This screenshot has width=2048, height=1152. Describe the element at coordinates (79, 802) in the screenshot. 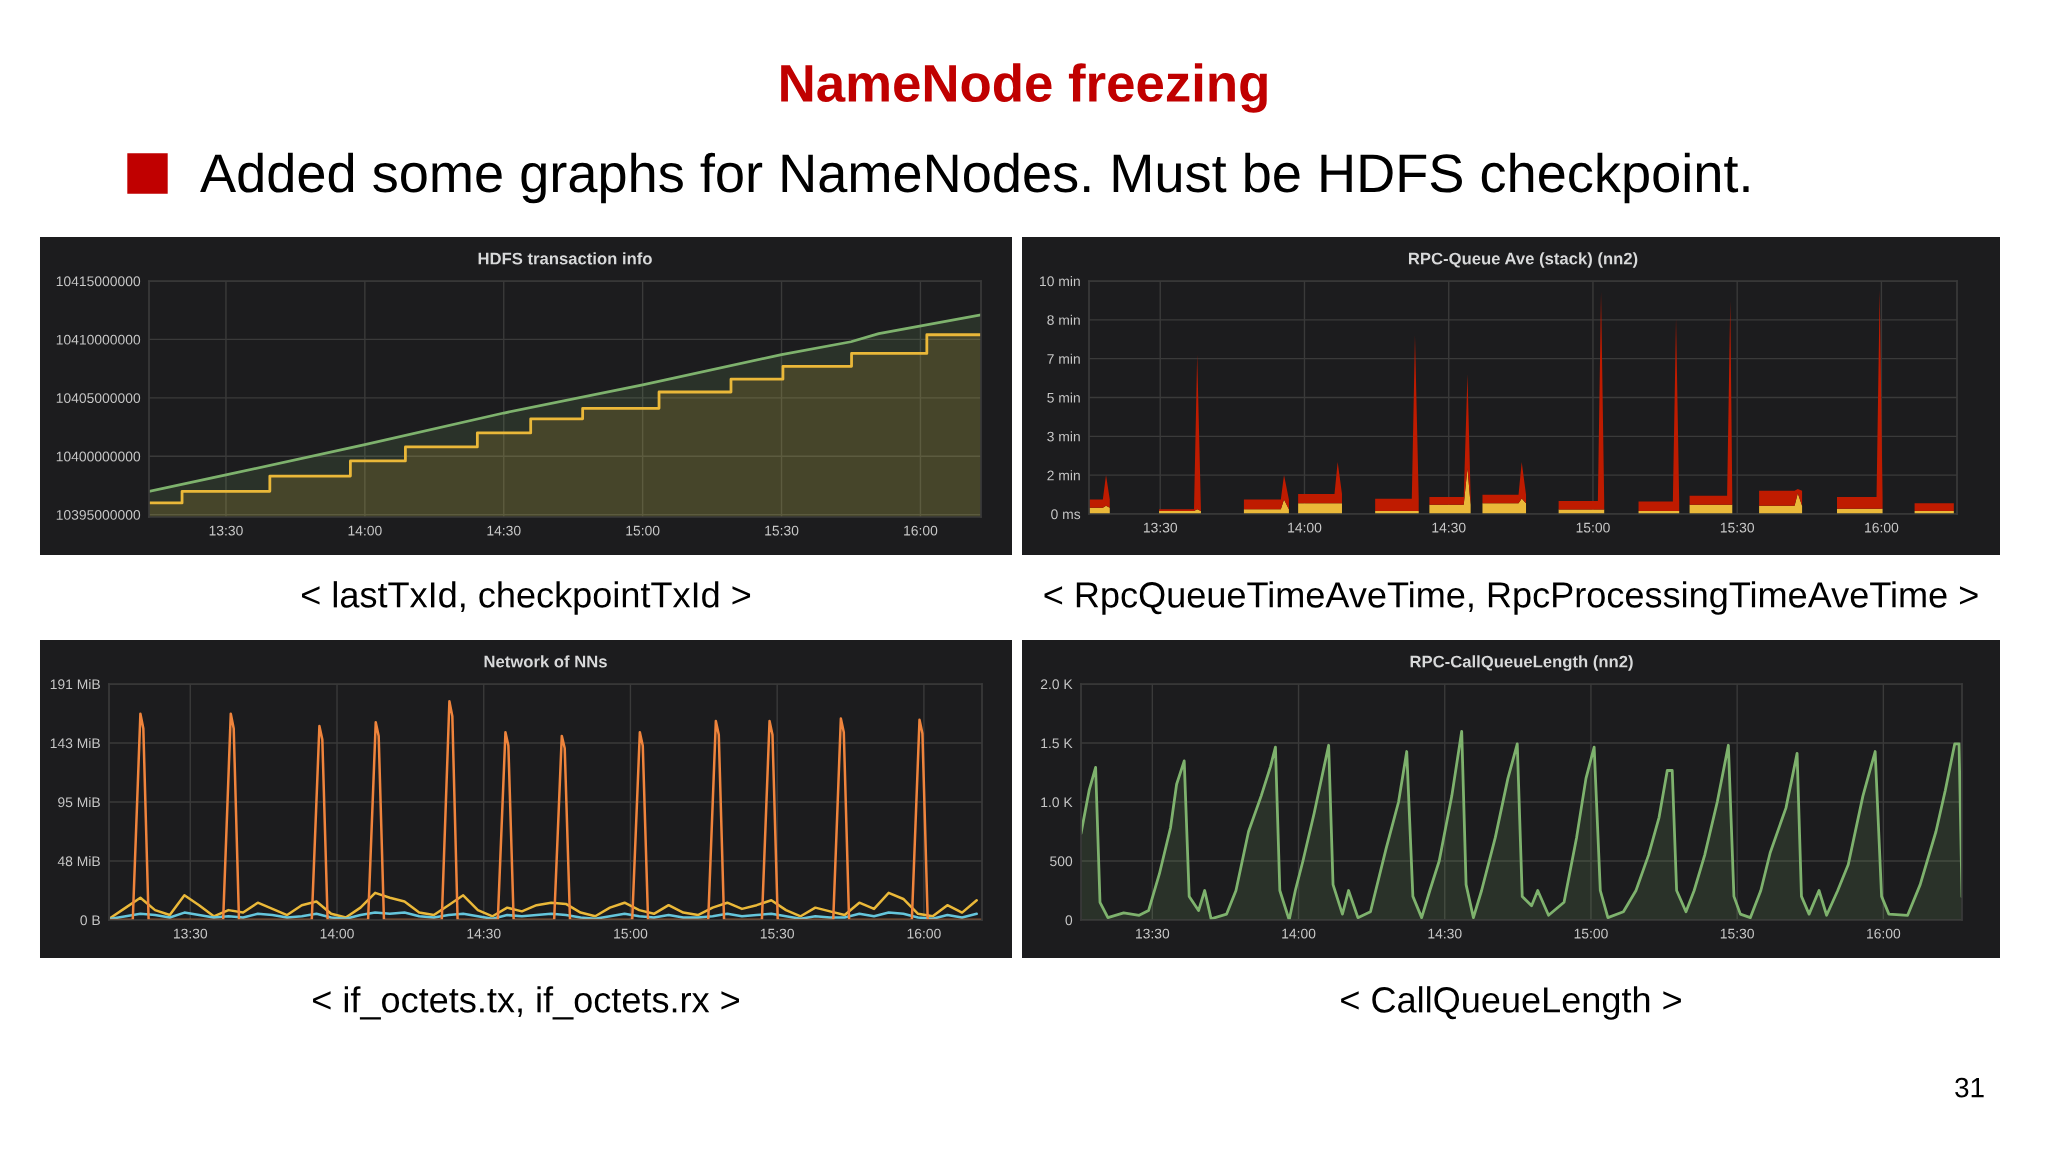

I see `y-tick-label: 95 MiB` at that location.